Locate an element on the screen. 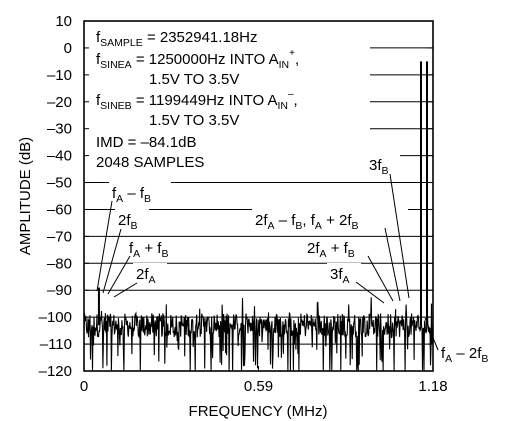 This screenshot has height=421, width=519. y-tick-label: –50 is located at coordinates (59, 183).